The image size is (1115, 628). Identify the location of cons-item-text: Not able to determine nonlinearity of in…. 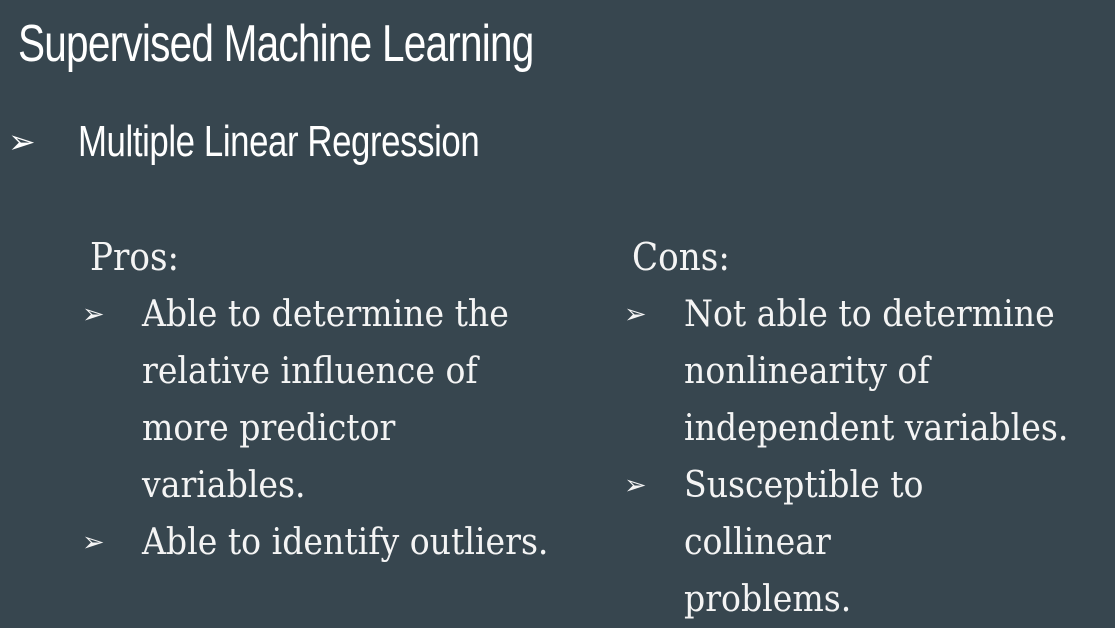
(876, 371).